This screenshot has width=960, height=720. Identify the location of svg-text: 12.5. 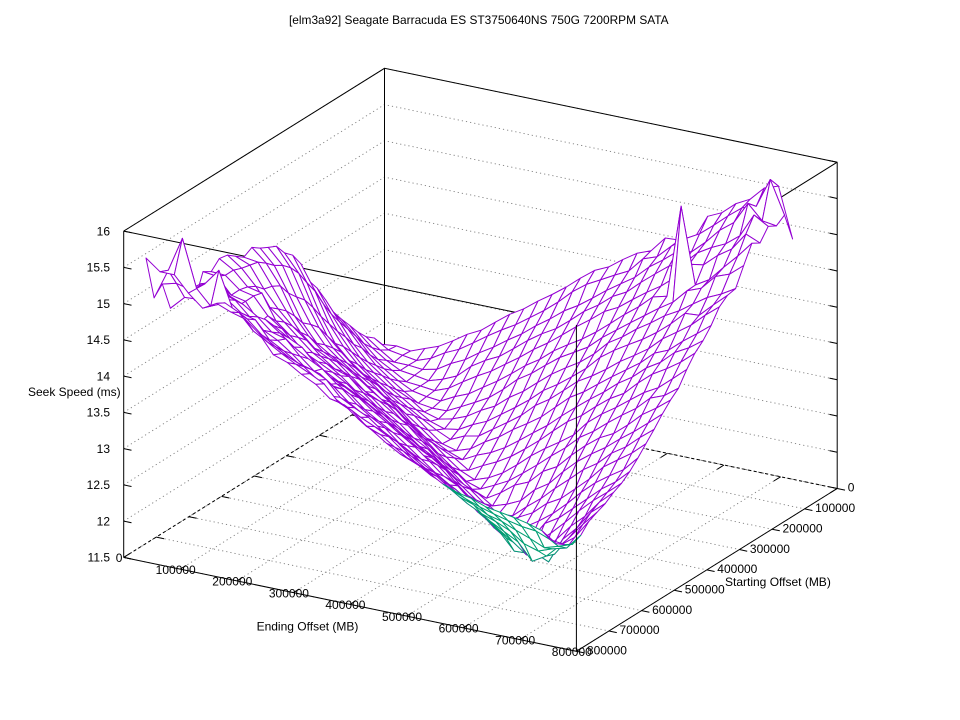
(99, 485).